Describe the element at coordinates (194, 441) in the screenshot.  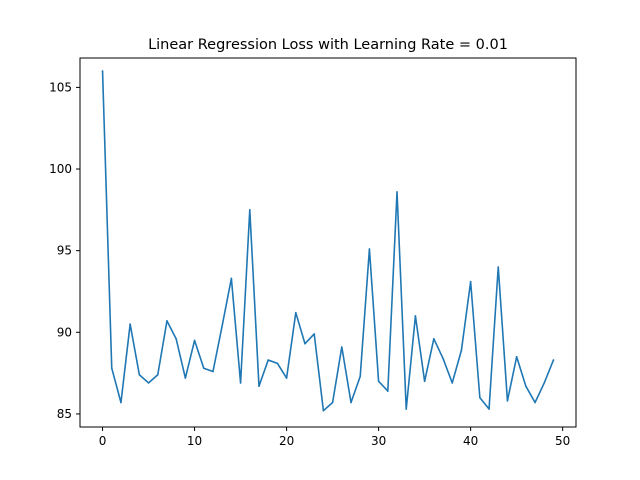
I see `x-tick-label: 10` at that location.